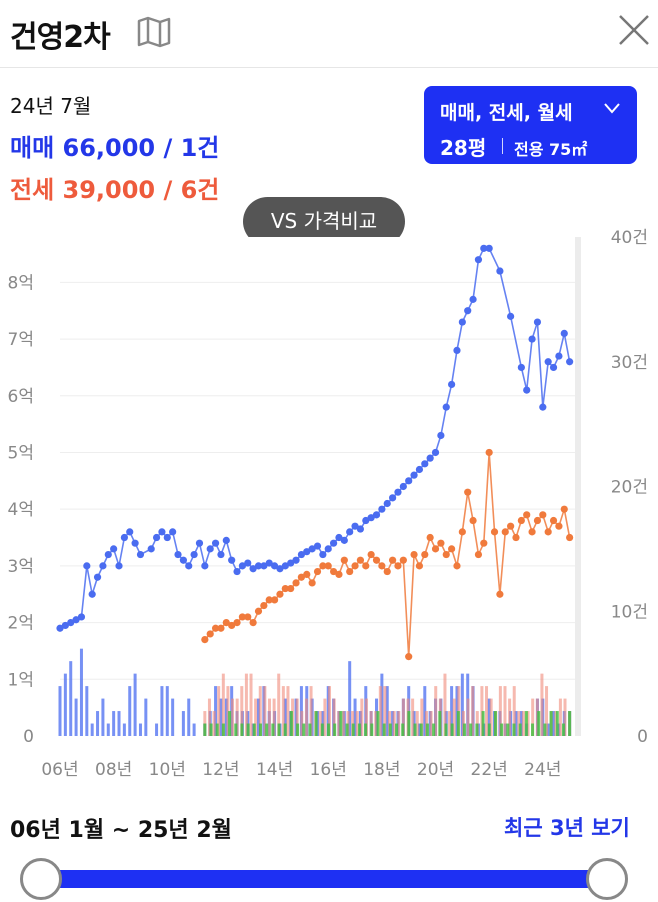  I want to click on y-right-tick-label: 20건, so click(629, 488).